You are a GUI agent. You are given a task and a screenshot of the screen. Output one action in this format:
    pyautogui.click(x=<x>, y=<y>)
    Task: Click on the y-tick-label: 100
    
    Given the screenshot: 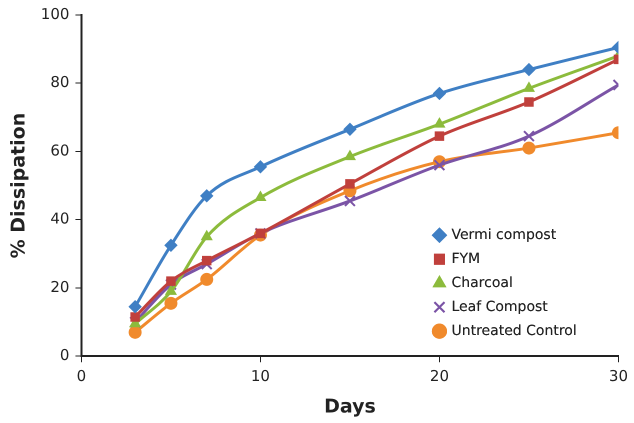 What is the action you would take?
    pyautogui.click(x=55, y=13)
    